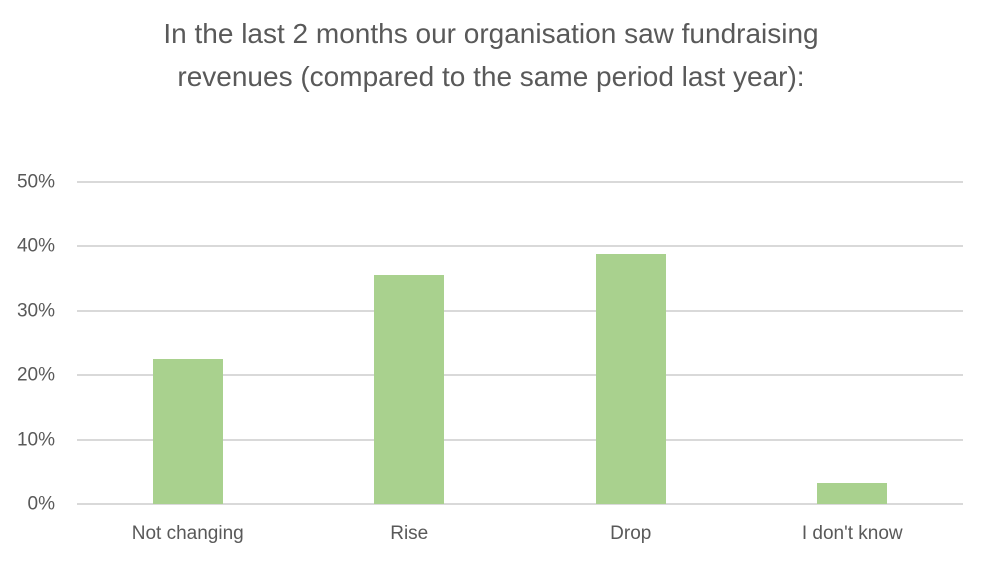 This screenshot has width=982, height=562. I want to click on category-label: Rise, so click(409, 533).